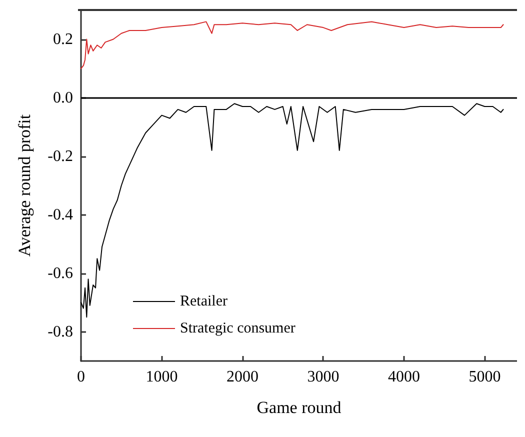 The height and width of the screenshot is (437, 525). I want to click on x-tick-label: 1000, so click(162, 377).